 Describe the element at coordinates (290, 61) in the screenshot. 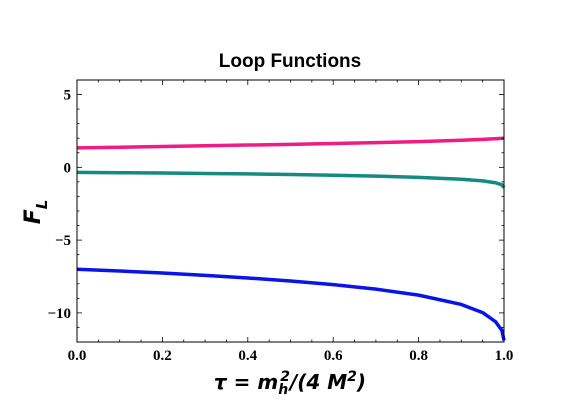

I see `chart-title: Loop Functions` at that location.